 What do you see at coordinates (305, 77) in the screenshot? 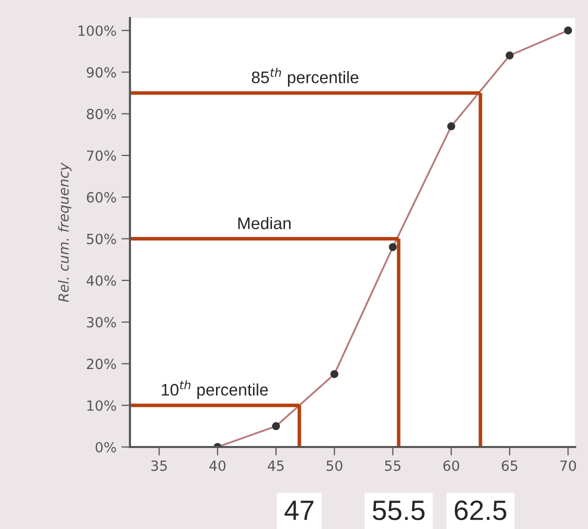
I see `ref-line-label: 85$^{th}$ percentile` at bounding box center [305, 77].